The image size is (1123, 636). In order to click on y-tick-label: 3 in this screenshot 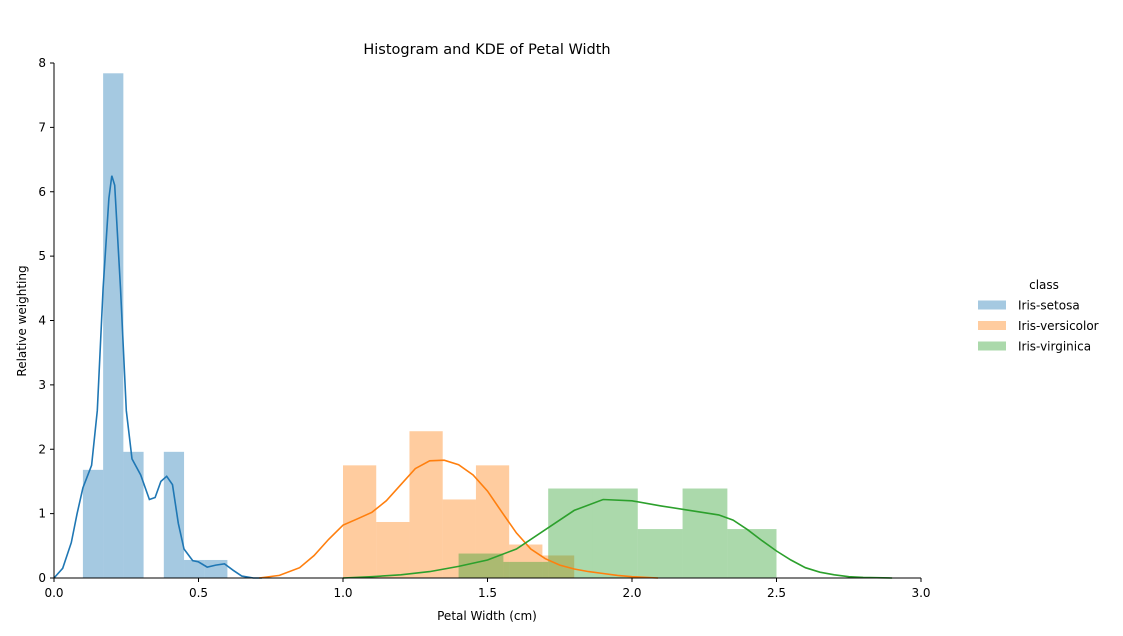, I will do `click(42, 385)`.